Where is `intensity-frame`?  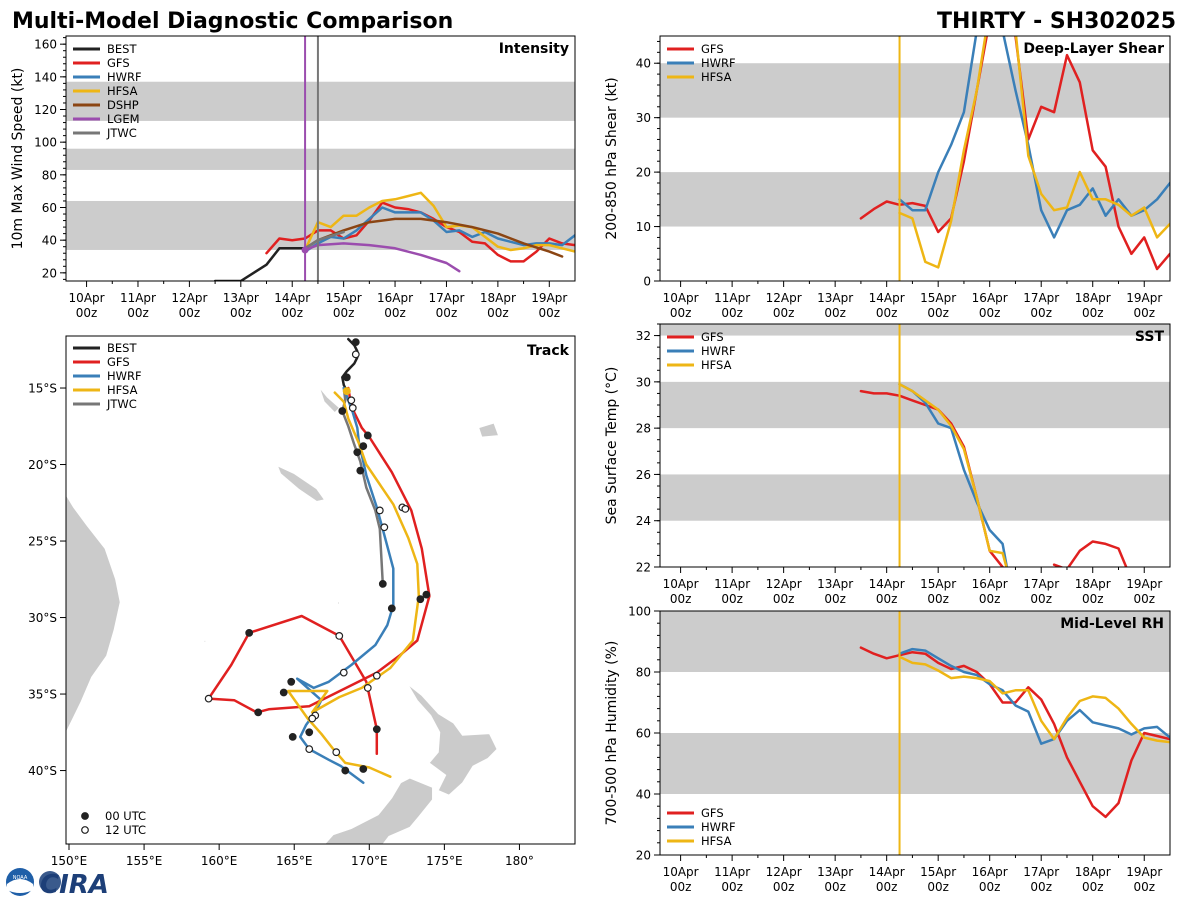
intensity-frame is located at coordinates (320, 158).